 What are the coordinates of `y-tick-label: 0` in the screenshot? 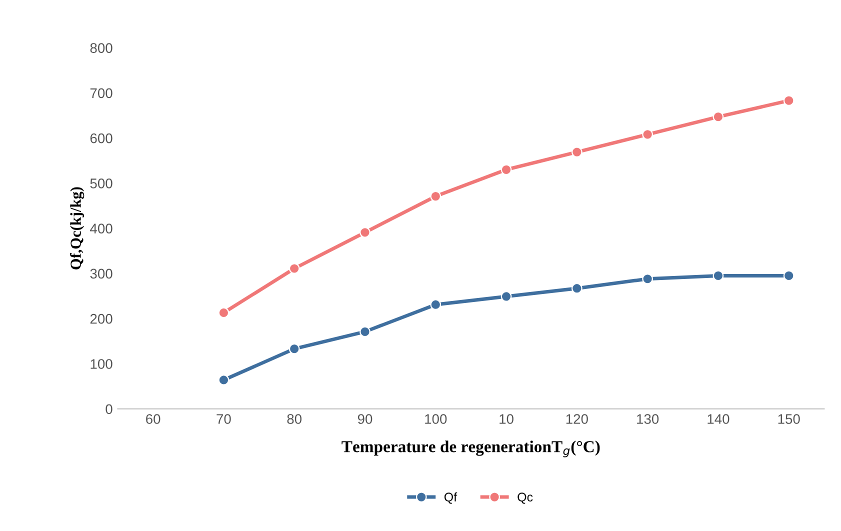 It's located at (109, 409).